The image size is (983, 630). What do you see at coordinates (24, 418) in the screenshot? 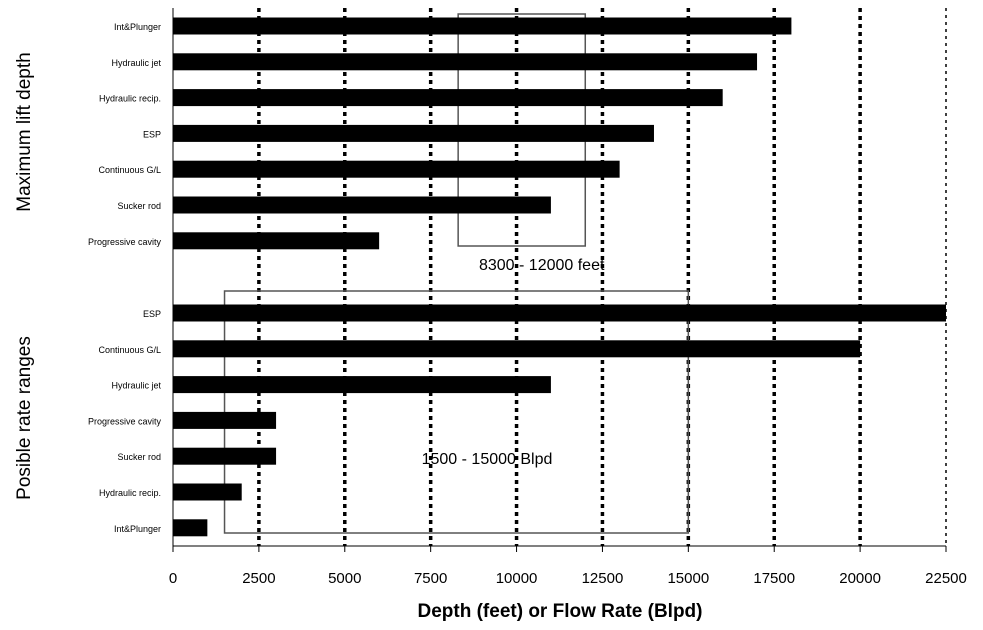
I see `y-axis-title-bottom: Posible rate ranges` at bounding box center [24, 418].